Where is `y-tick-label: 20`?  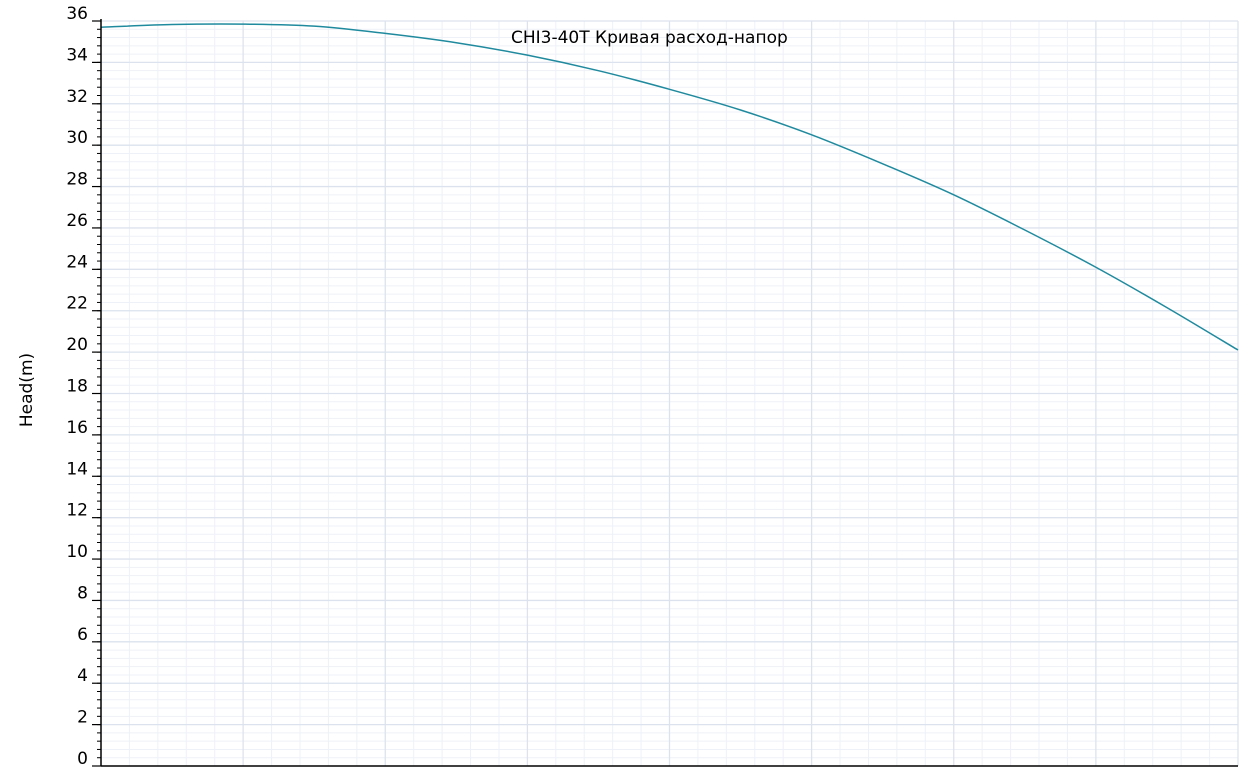
y-tick-label: 20 is located at coordinates (77, 345).